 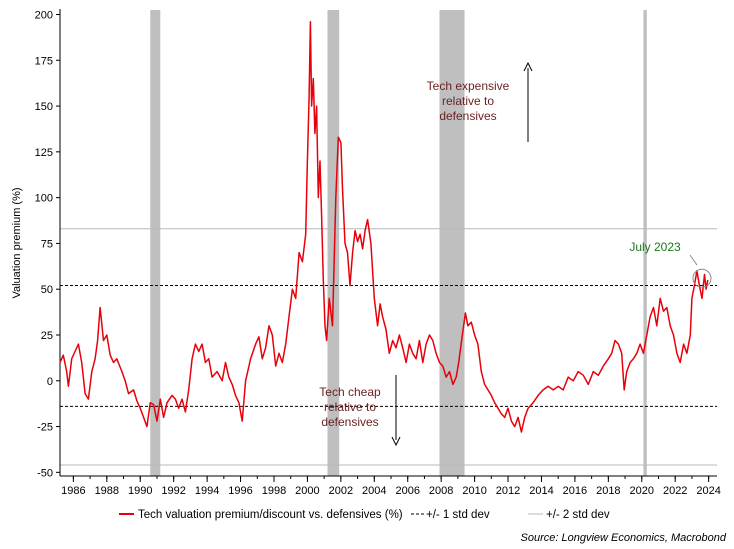 I want to click on x-tick-label: 2016, so click(x=575, y=491).